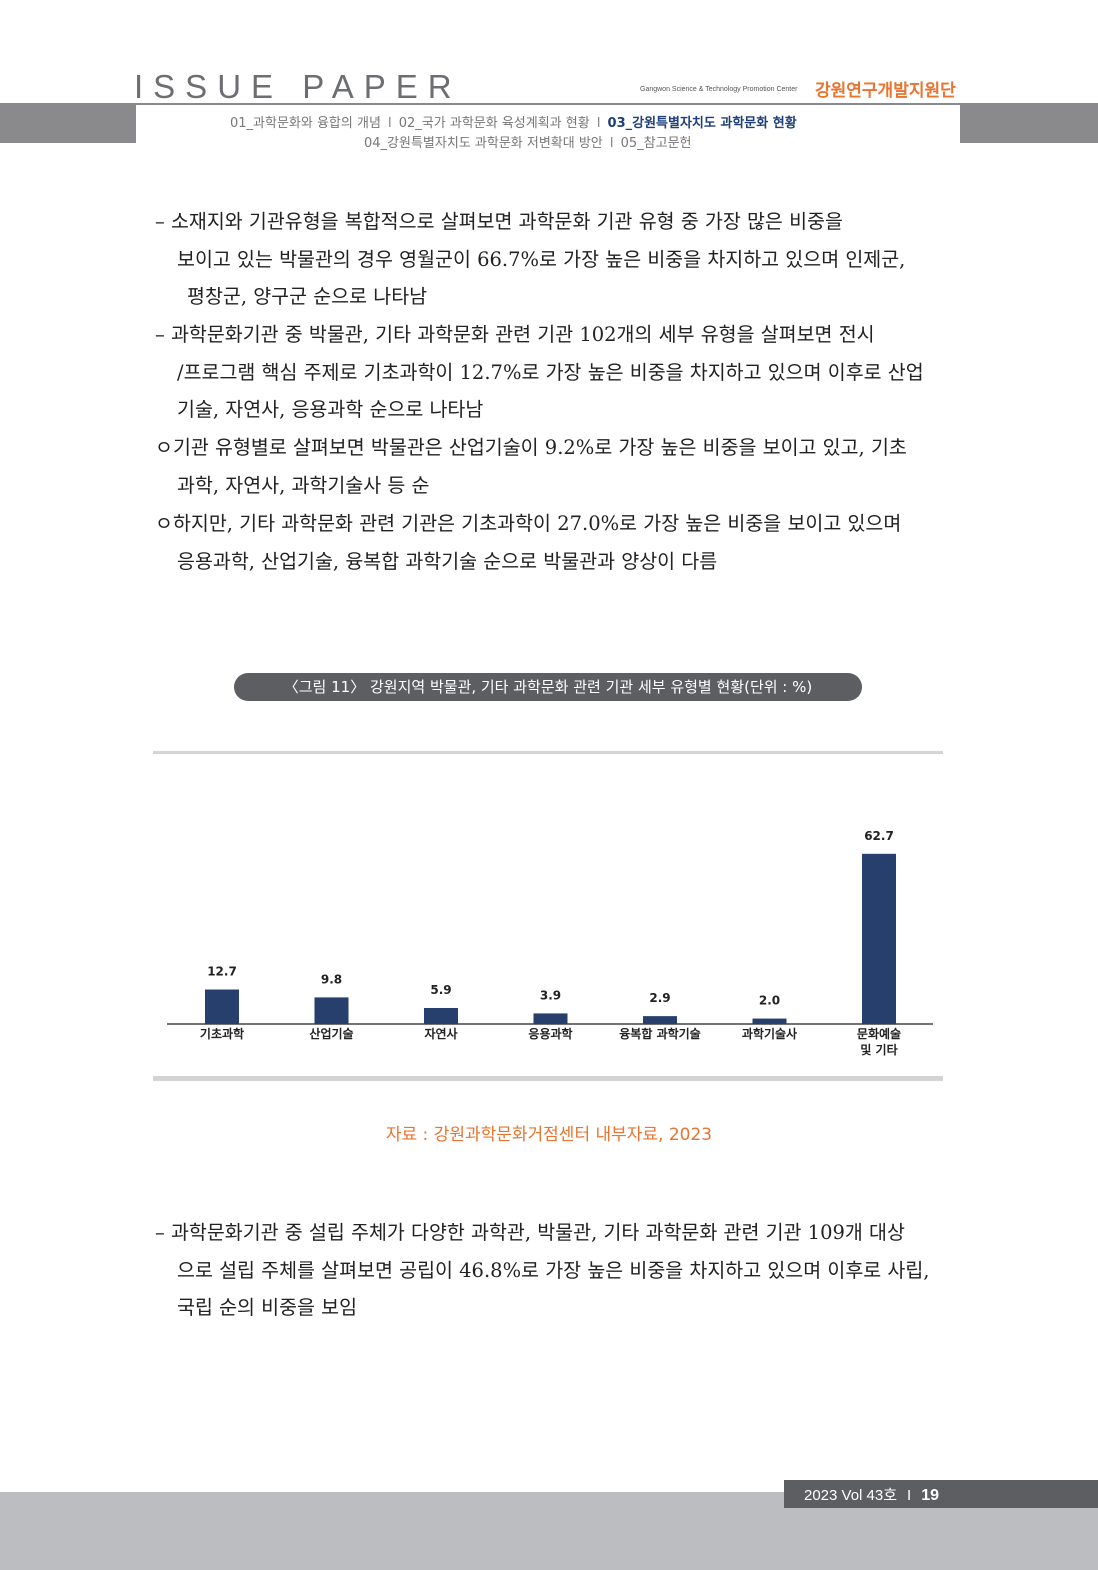  I want to click on page-number: 19, so click(930, 1495).